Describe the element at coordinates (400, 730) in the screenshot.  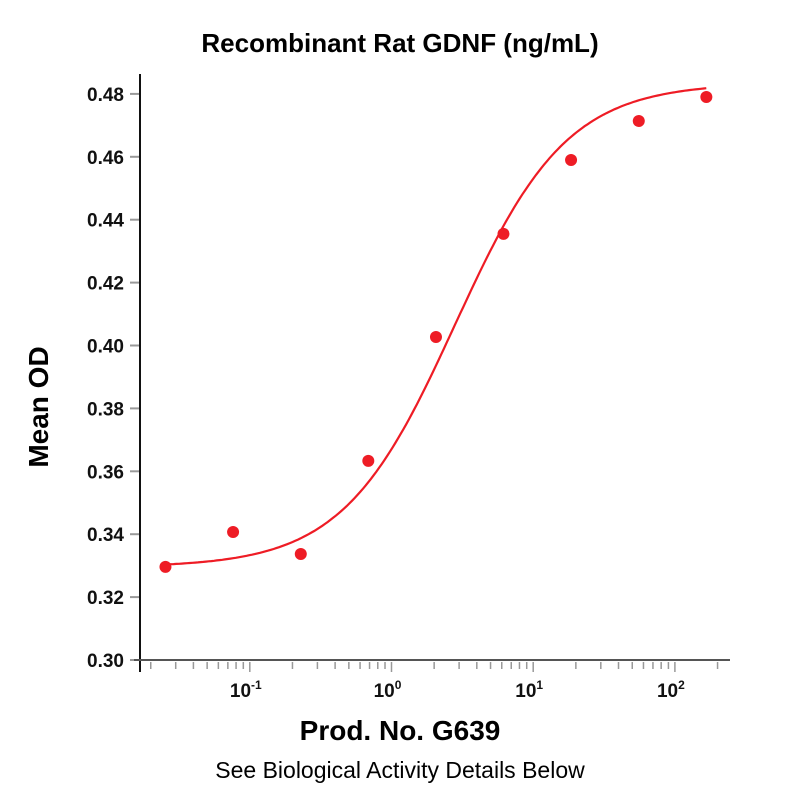
I see `x-axis-label: Prod. No. G639` at that location.